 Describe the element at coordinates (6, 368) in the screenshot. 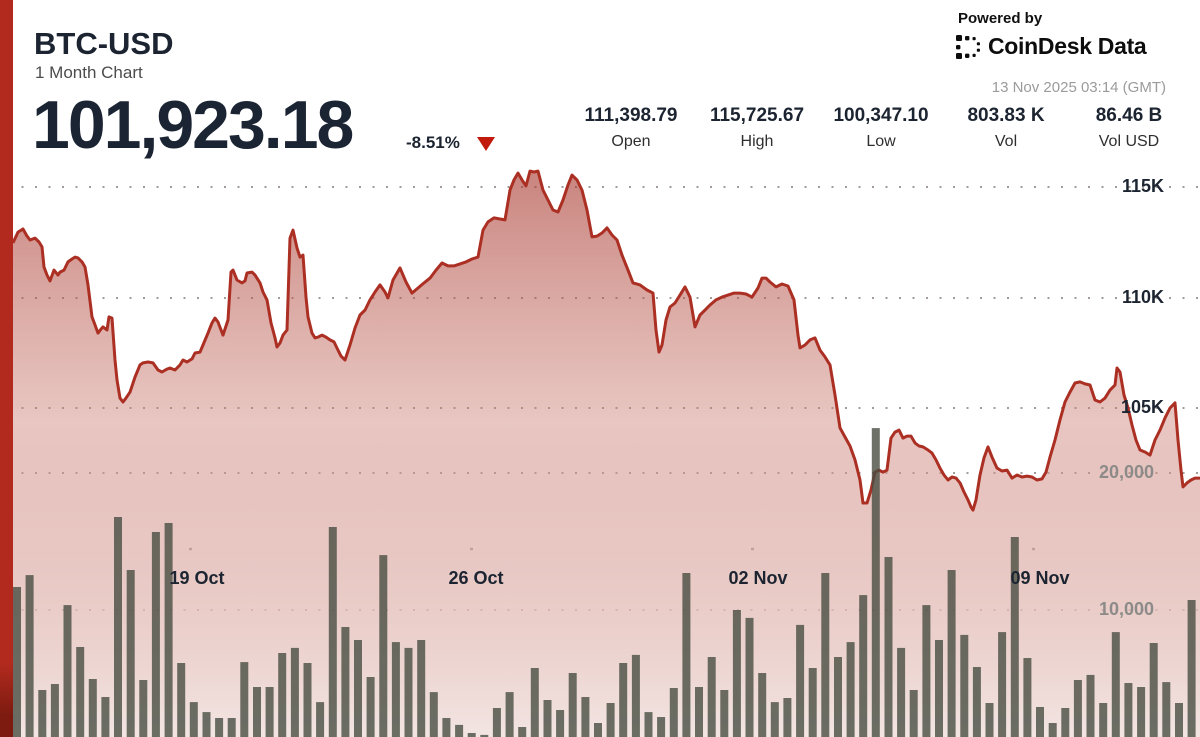

I see `left-accent-bar` at that location.